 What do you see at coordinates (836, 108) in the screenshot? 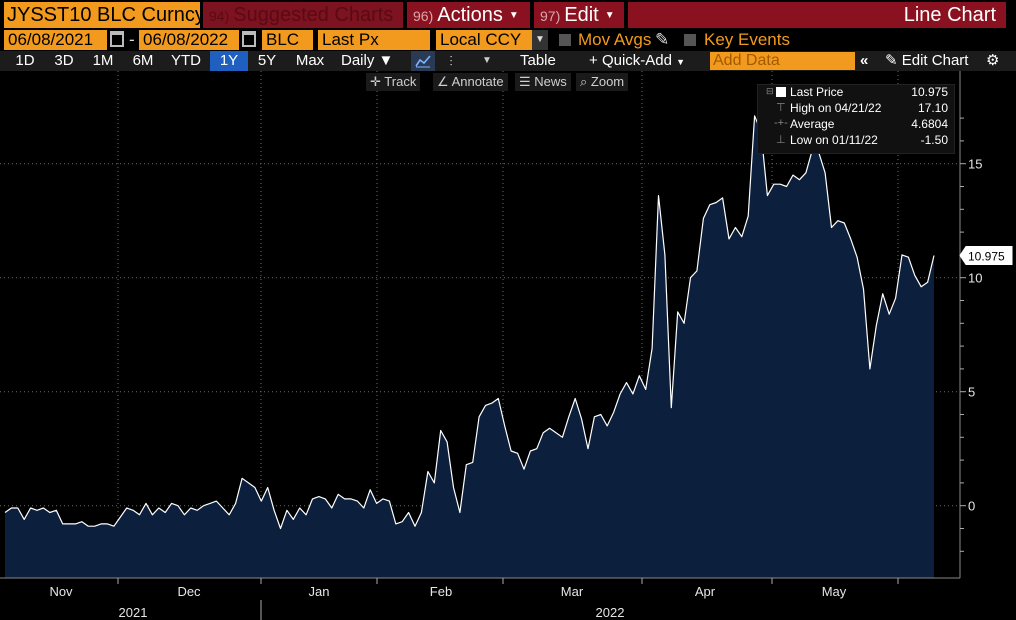
I see `high-label: High on 04/21/22` at bounding box center [836, 108].